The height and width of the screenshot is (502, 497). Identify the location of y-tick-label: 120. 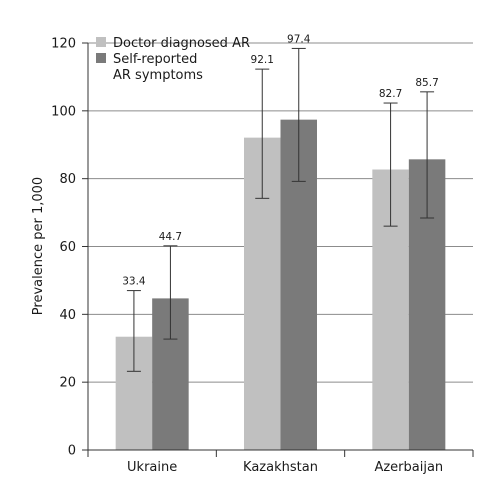
(63, 44).